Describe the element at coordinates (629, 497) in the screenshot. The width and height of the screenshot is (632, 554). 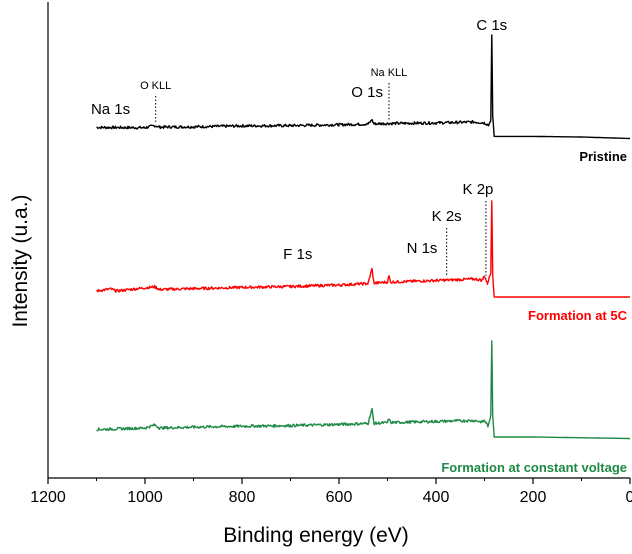
I see `x-tick-label: 0` at that location.